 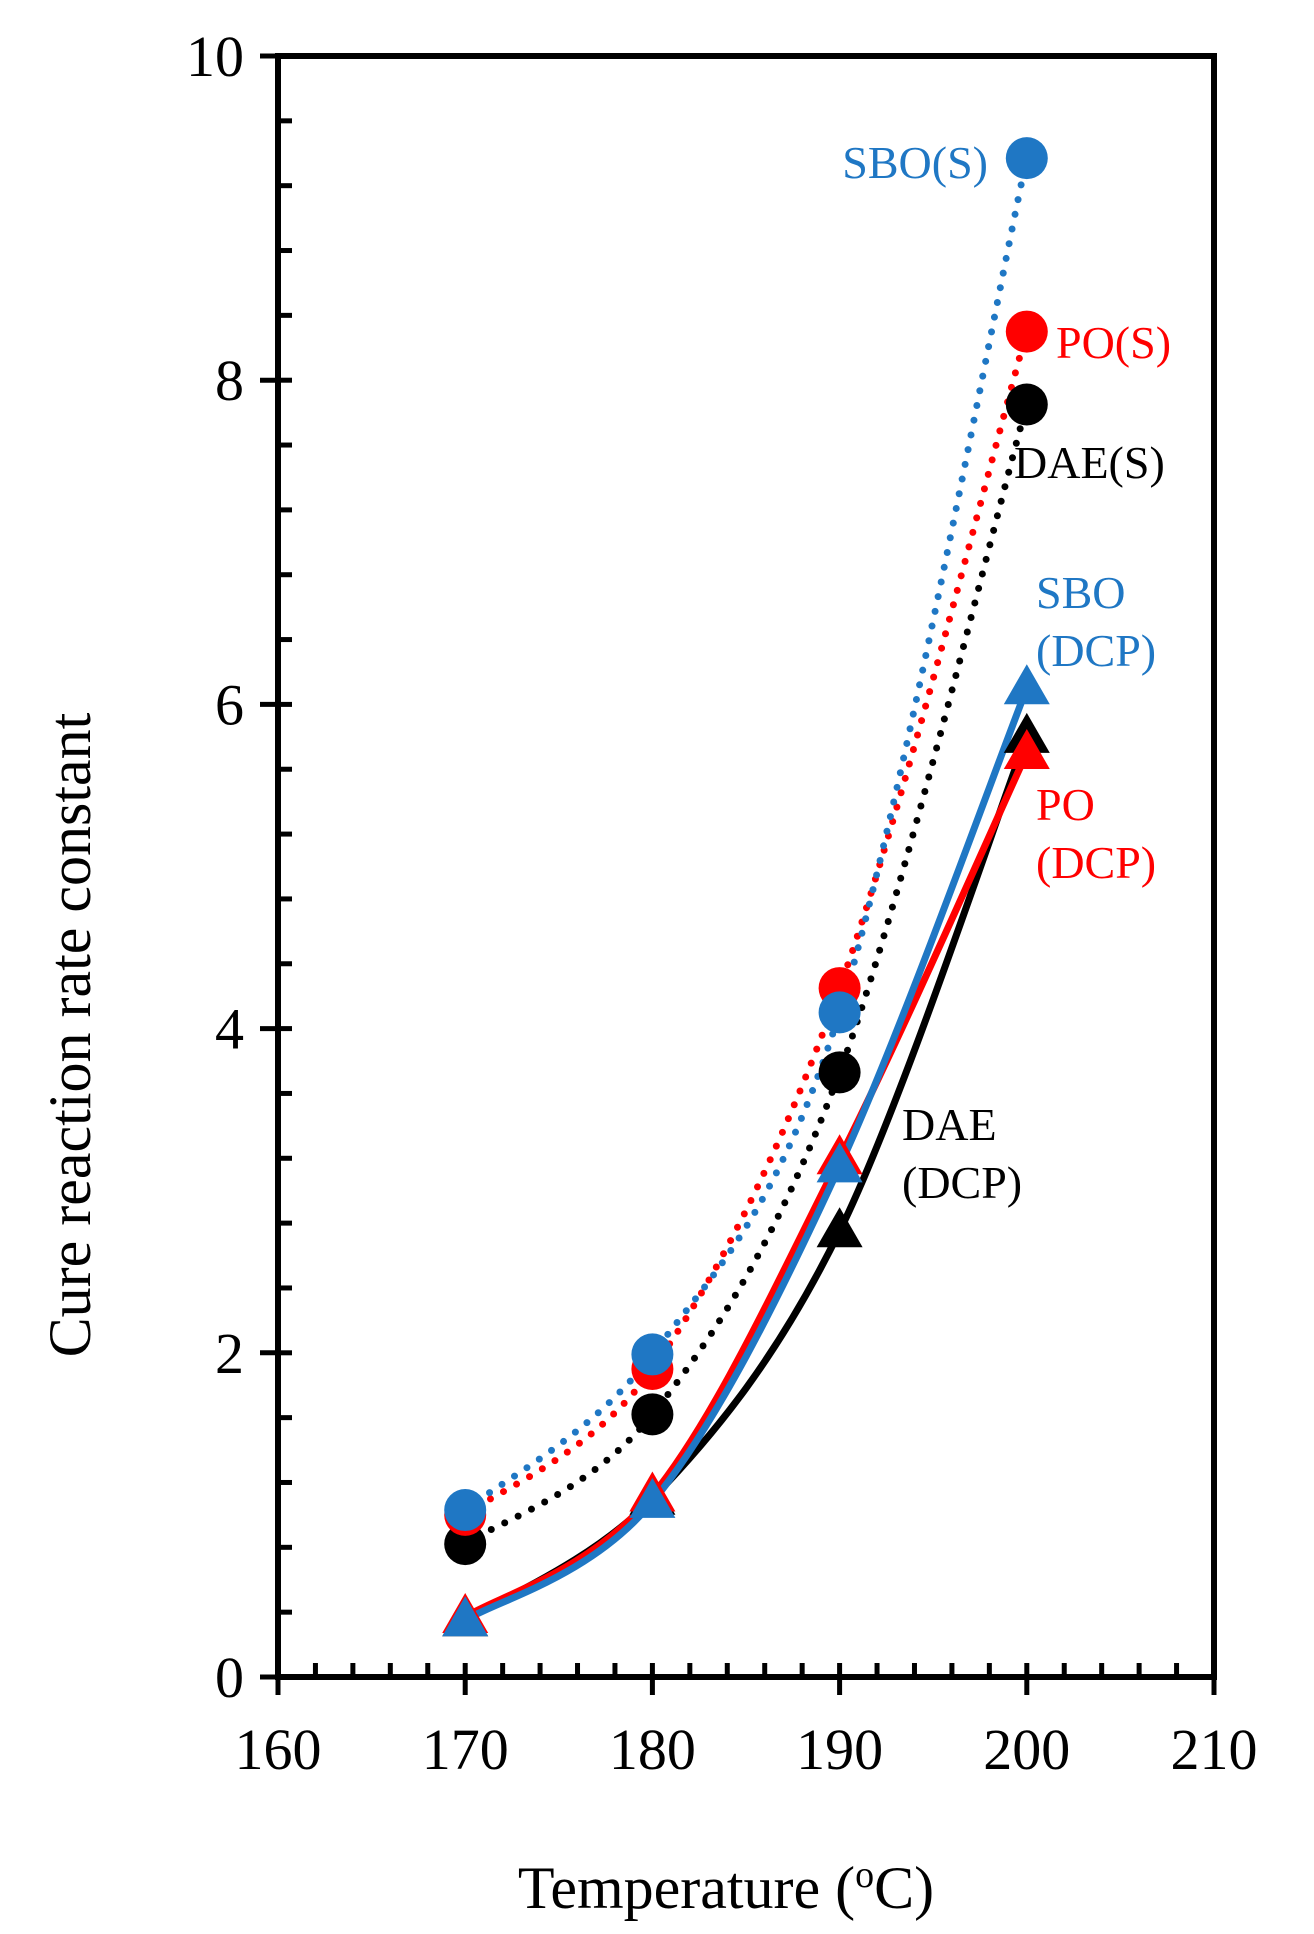 I want to click on x-axis-title: Temperature (oC), so click(x=726, y=1887).